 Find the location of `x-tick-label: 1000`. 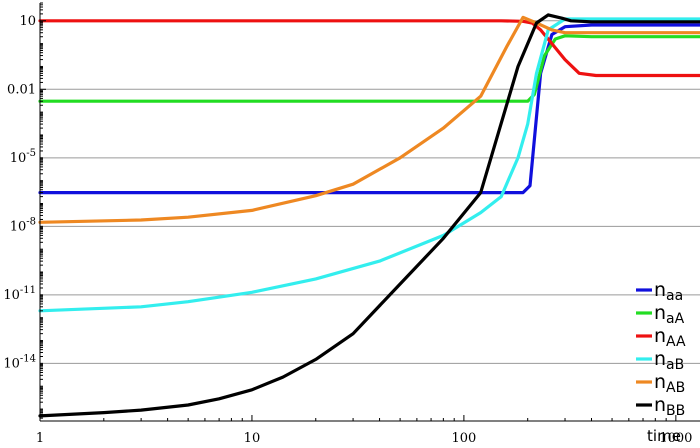

x-tick-label: 1000 is located at coordinates (675, 438).